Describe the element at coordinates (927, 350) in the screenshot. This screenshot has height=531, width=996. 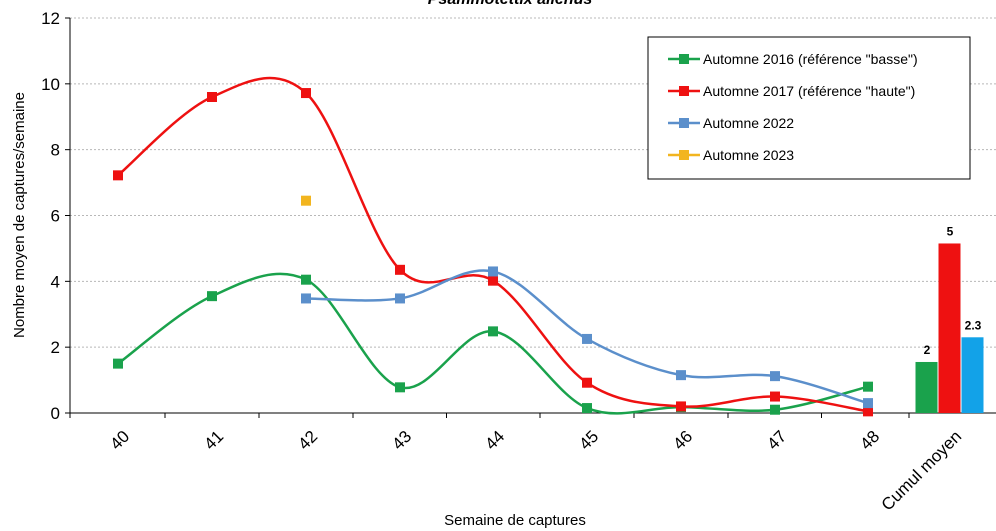
I see `cumul-bar-label: 2` at that location.